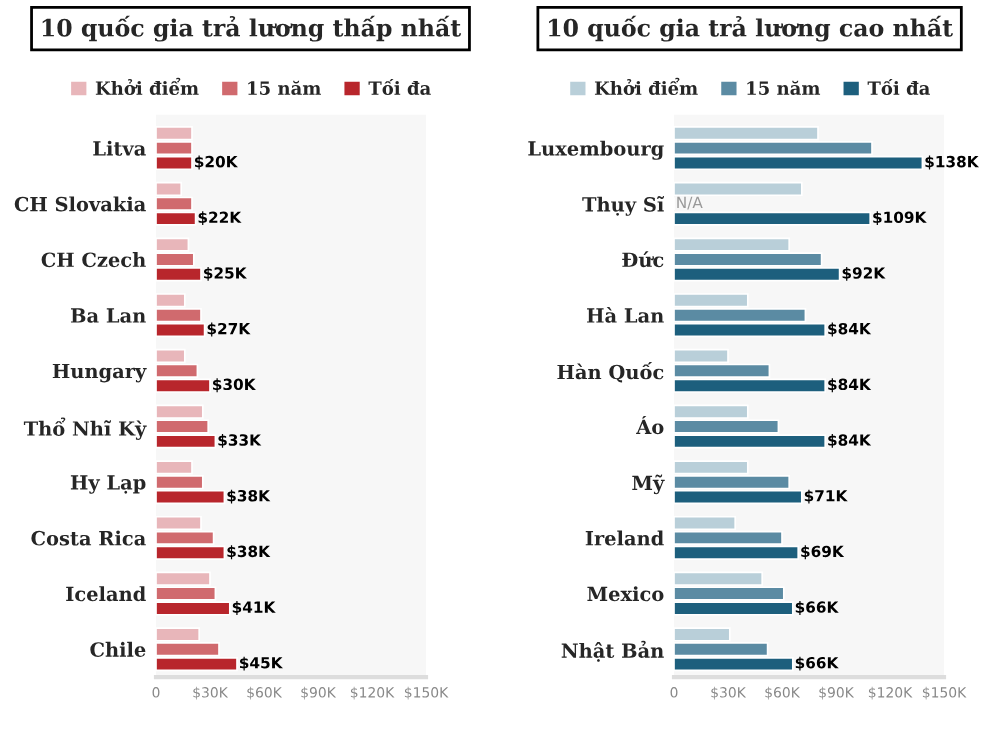 The width and height of the screenshot is (1000, 740). What do you see at coordinates (623, 206) in the screenshot?
I see `y-tick-label: Thụy Sĩ` at bounding box center [623, 206].